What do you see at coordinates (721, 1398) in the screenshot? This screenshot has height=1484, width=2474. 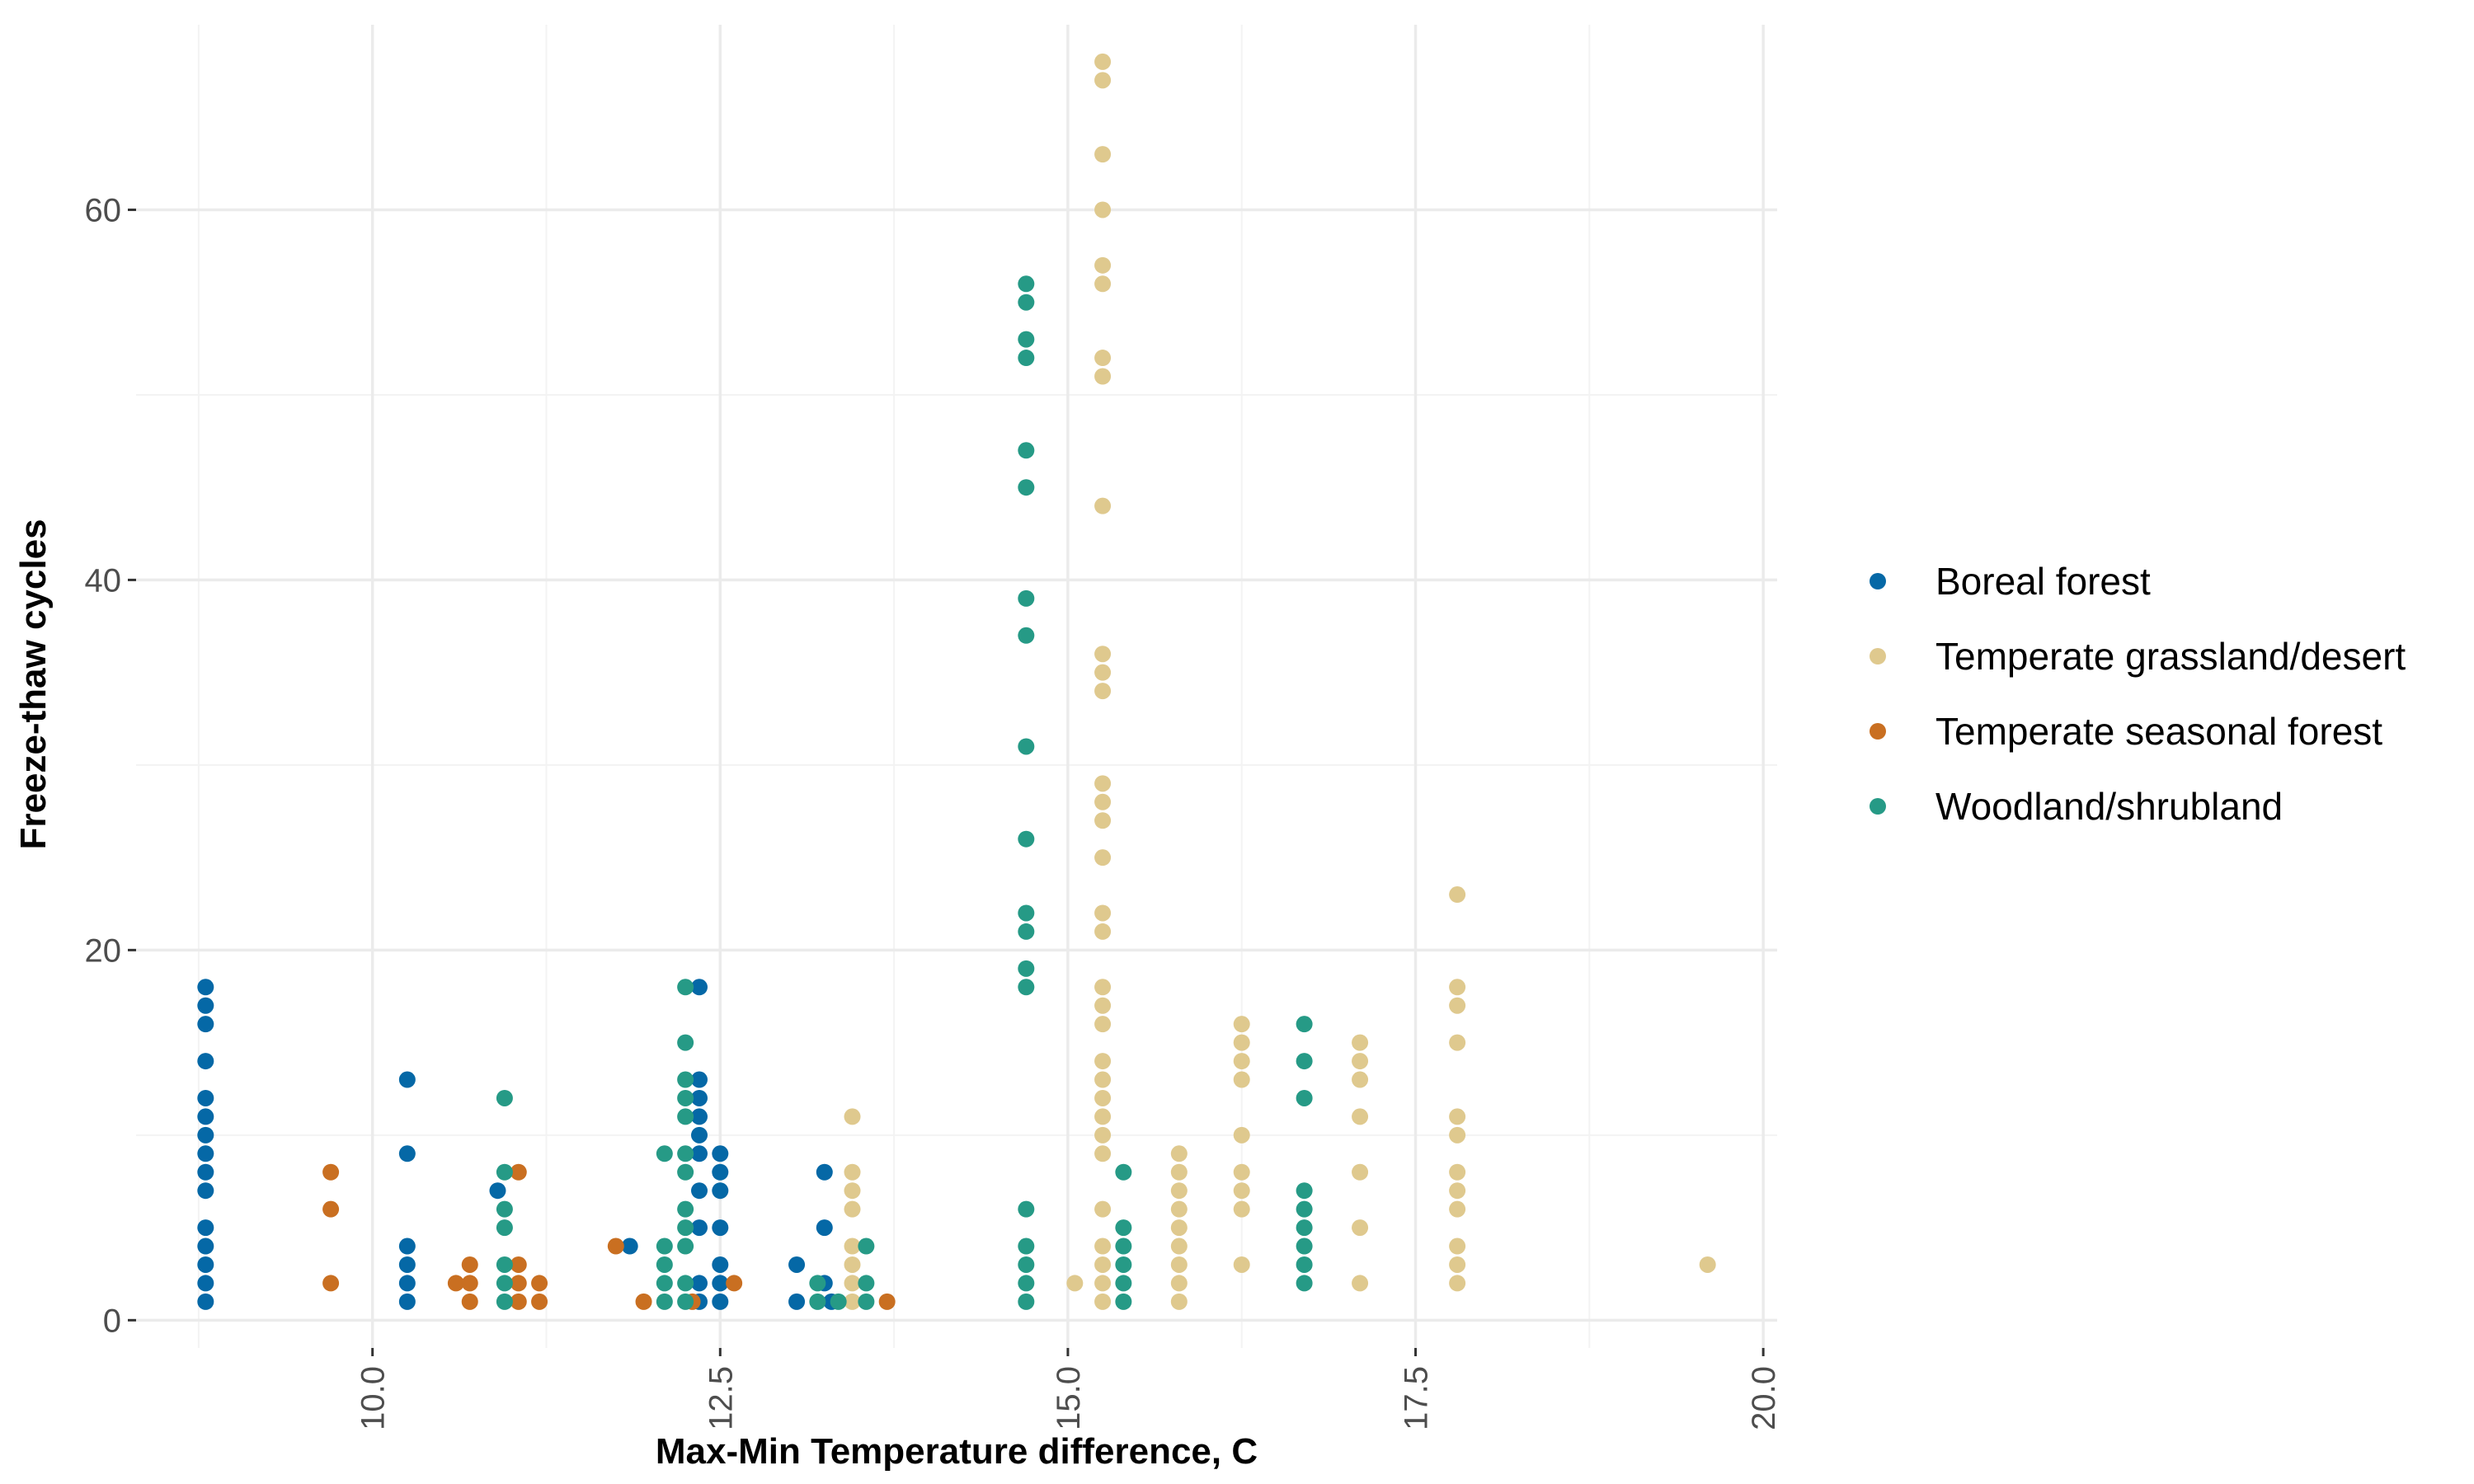 I see `x-tick-label: 12.5` at bounding box center [721, 1398].